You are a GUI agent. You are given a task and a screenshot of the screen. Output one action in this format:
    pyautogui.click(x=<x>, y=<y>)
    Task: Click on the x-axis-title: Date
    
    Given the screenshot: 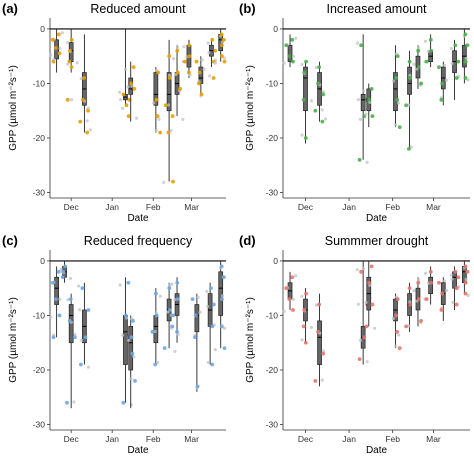 What is the action you would take?
    pyautogui.click(x=377, y=449)
    